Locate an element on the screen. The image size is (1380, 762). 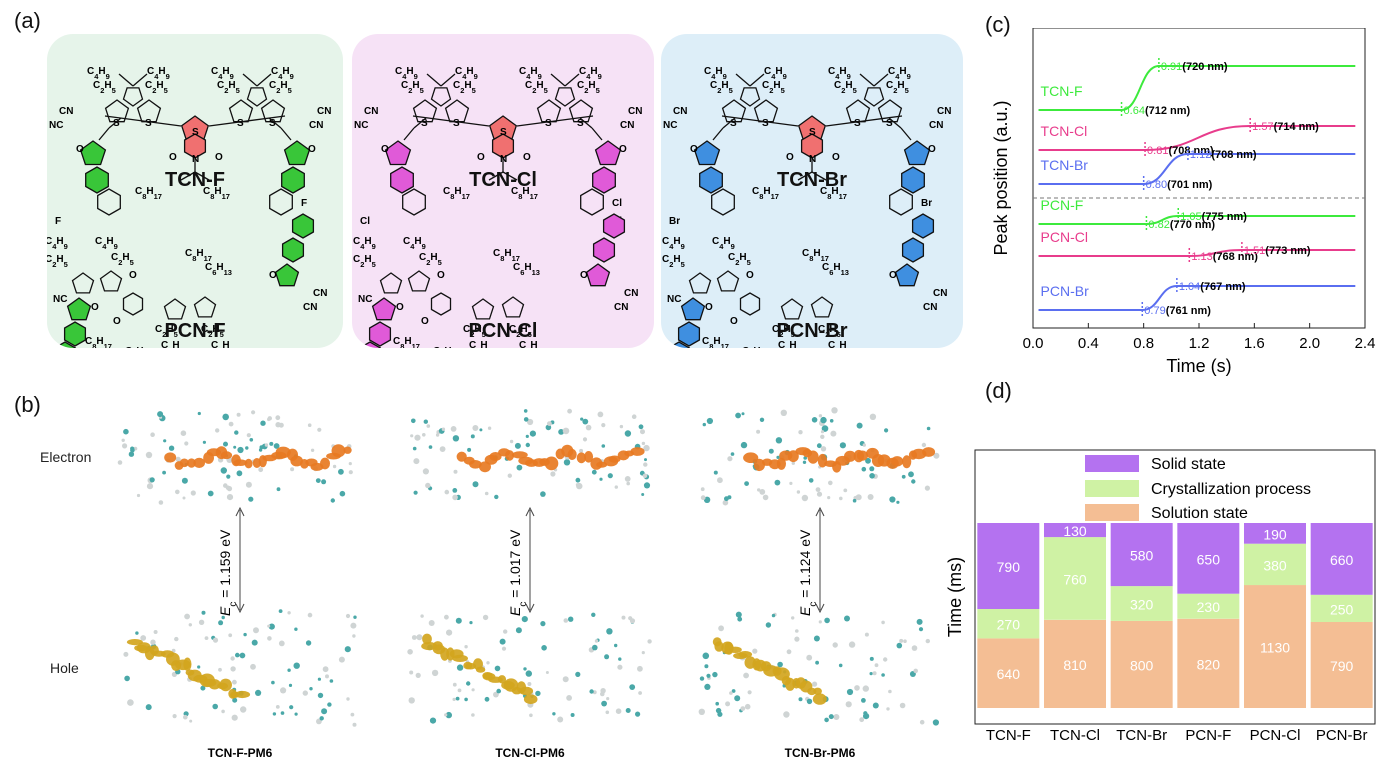
end-value-label: 0.91(720 nm) is located at coordinates (1194, 67).